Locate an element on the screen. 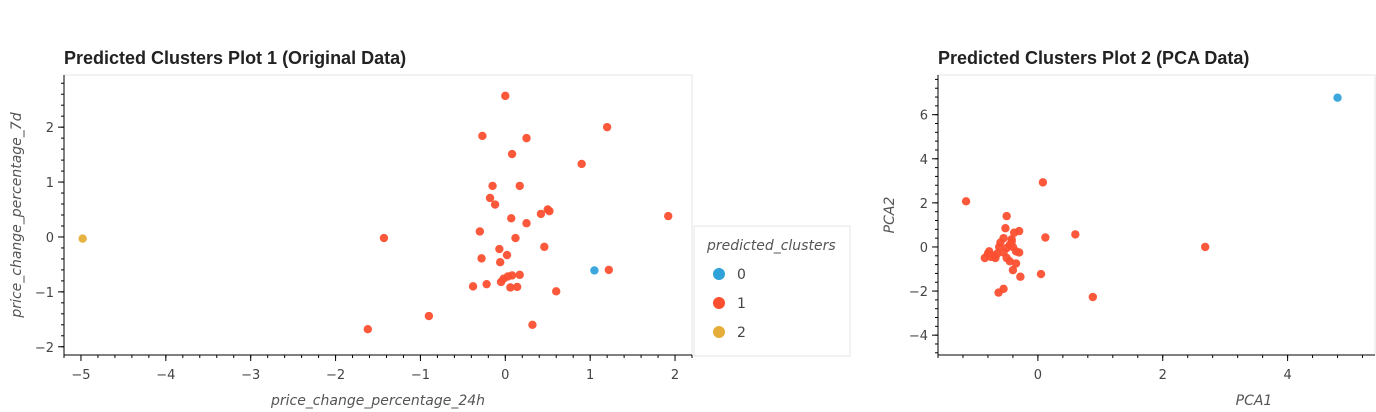 The width and height of the screenshot is (1376, 412). chart1-y-ticks: −2 −1 0 1 2 is located at coordinates (49, 219).